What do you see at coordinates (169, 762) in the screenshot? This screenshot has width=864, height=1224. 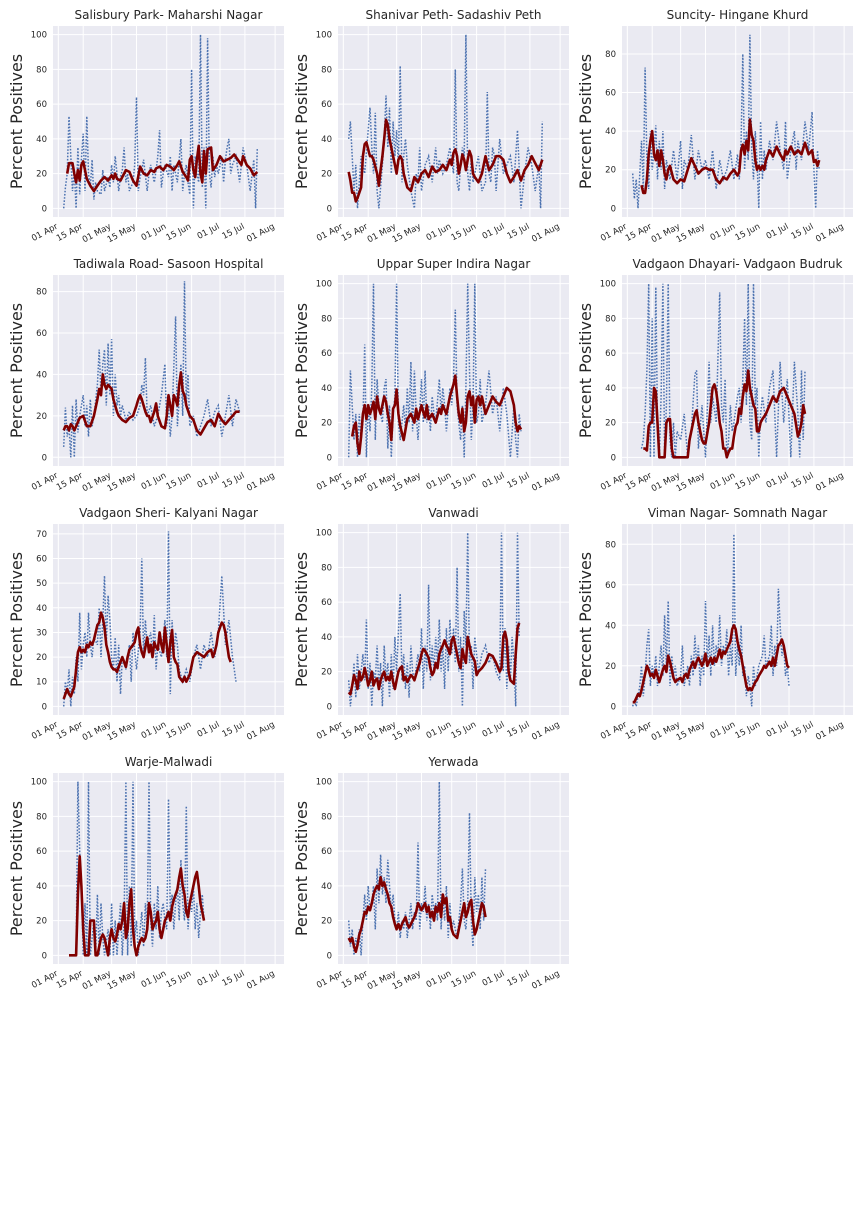 I see `subplot-title: Warje-Malwadi` at bounding box center [169, 762].